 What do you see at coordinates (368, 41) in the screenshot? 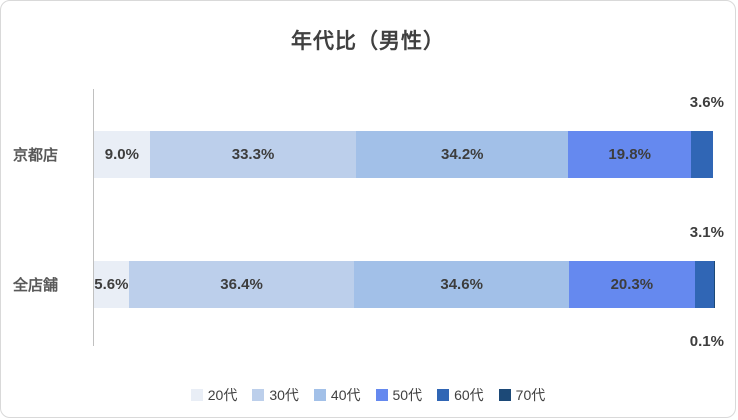
I see `chart-title: 年代比（男性）` at bounding box center [368, 41].